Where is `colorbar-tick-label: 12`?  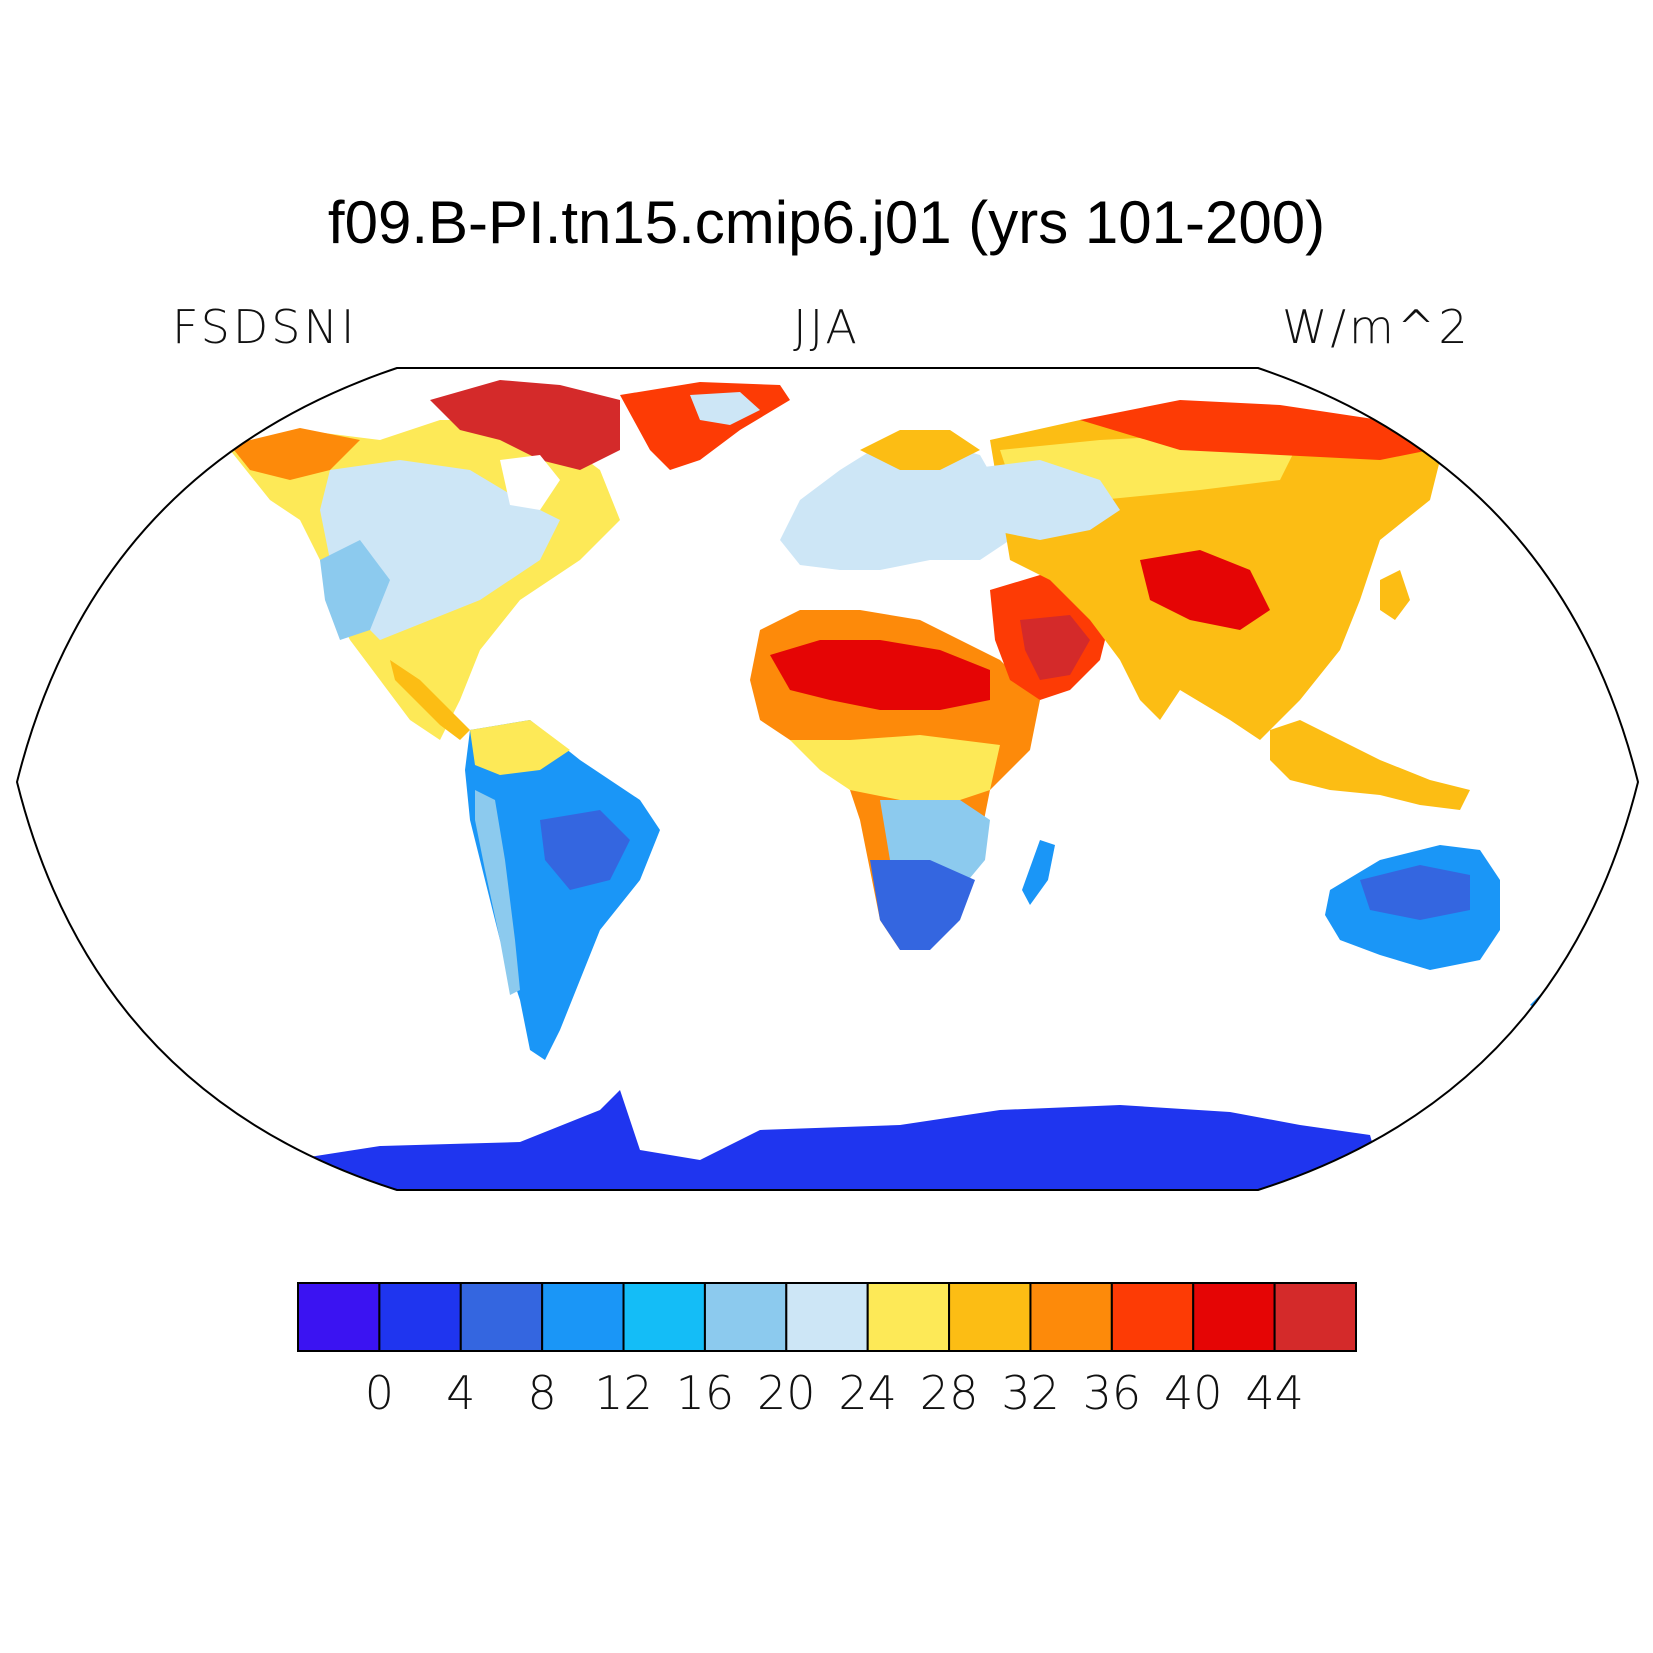 colorbar-tick-label: 12 is located at coordinates (623, 1393).